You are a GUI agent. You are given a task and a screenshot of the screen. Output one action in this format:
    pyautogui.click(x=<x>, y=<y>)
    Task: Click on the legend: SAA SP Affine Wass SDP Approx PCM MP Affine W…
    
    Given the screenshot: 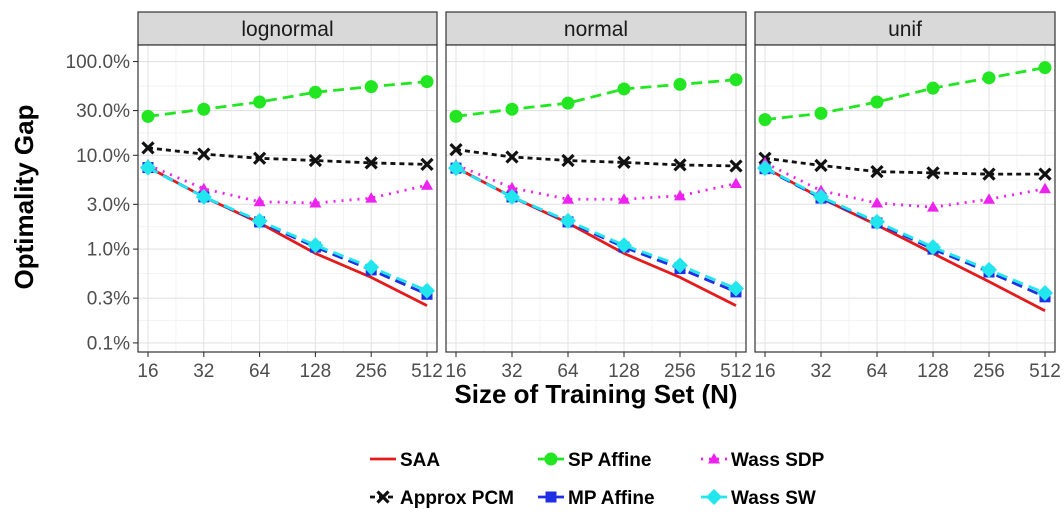 What is the action you would take?
    pyautogui.click(x=597, y=479)
    